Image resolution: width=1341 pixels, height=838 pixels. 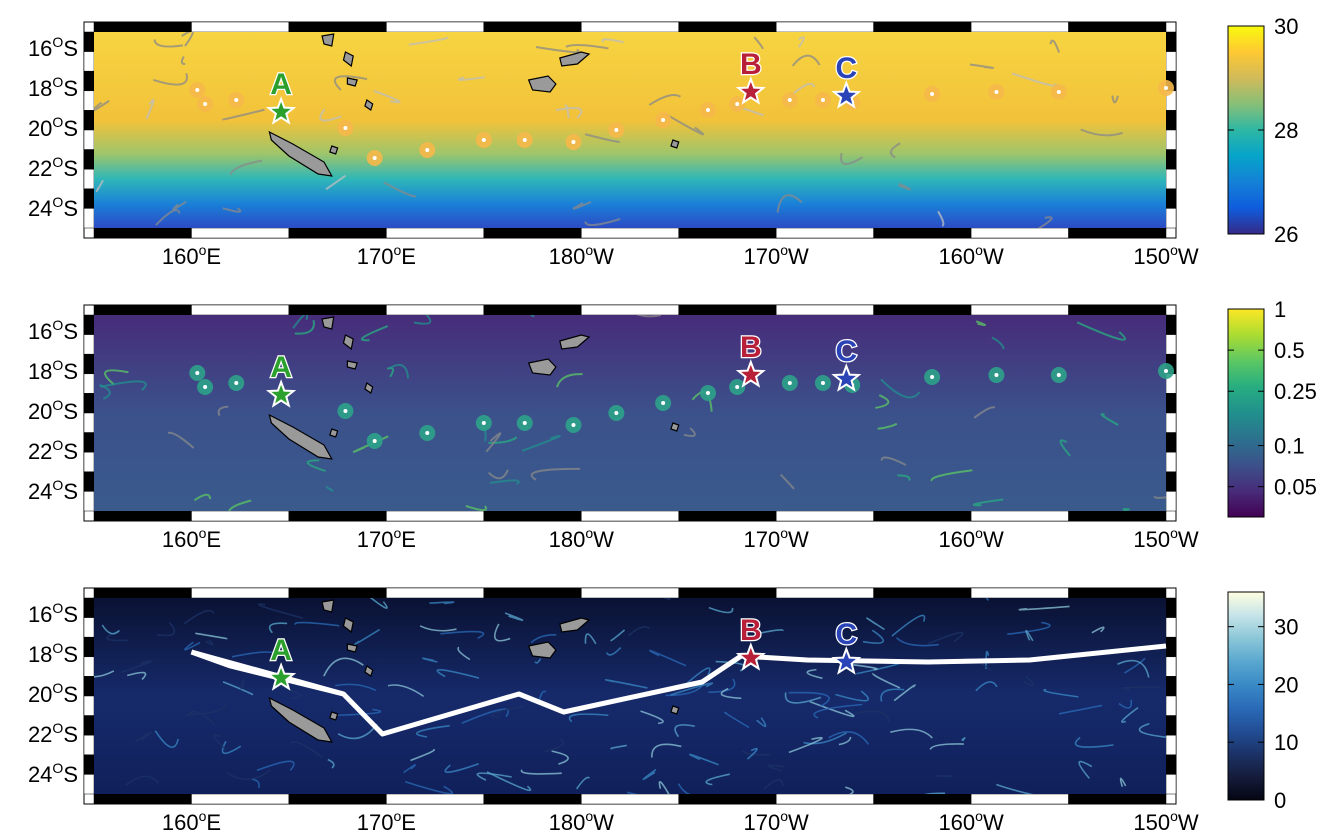 What do you see at coordinates (1289, 350) in the screenshot?
I see `colorbar-tick-label: 0.5` at bounding box center [1289, 350].